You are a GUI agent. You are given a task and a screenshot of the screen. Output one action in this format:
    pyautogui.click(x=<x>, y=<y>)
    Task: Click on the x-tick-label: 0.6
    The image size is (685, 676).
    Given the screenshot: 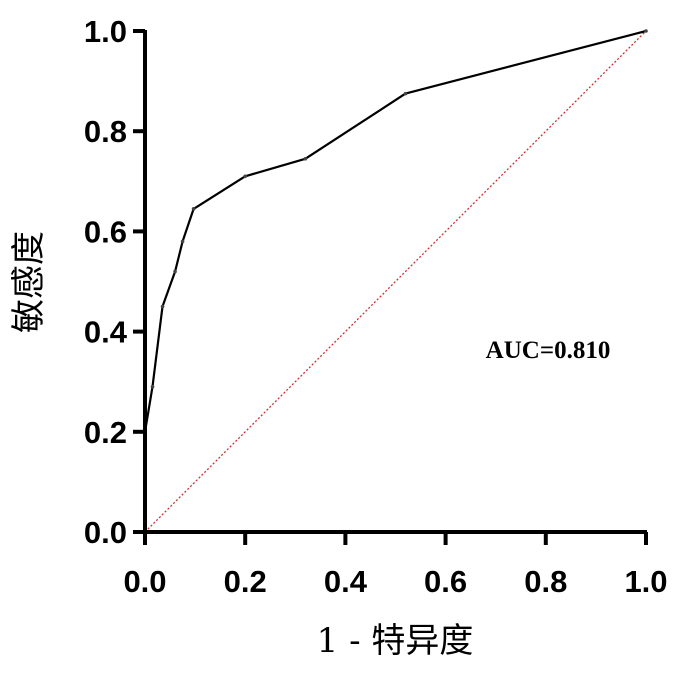 What is the action you would take?
    pyautogui.click(x=445, y=581)
    